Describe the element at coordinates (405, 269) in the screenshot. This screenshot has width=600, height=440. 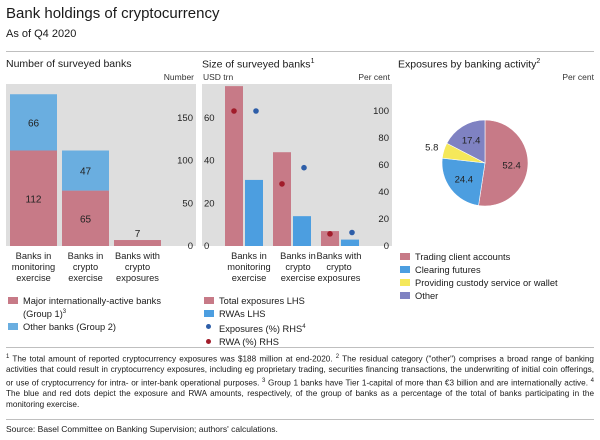
I see `legend-swatch-clearing` at that location.